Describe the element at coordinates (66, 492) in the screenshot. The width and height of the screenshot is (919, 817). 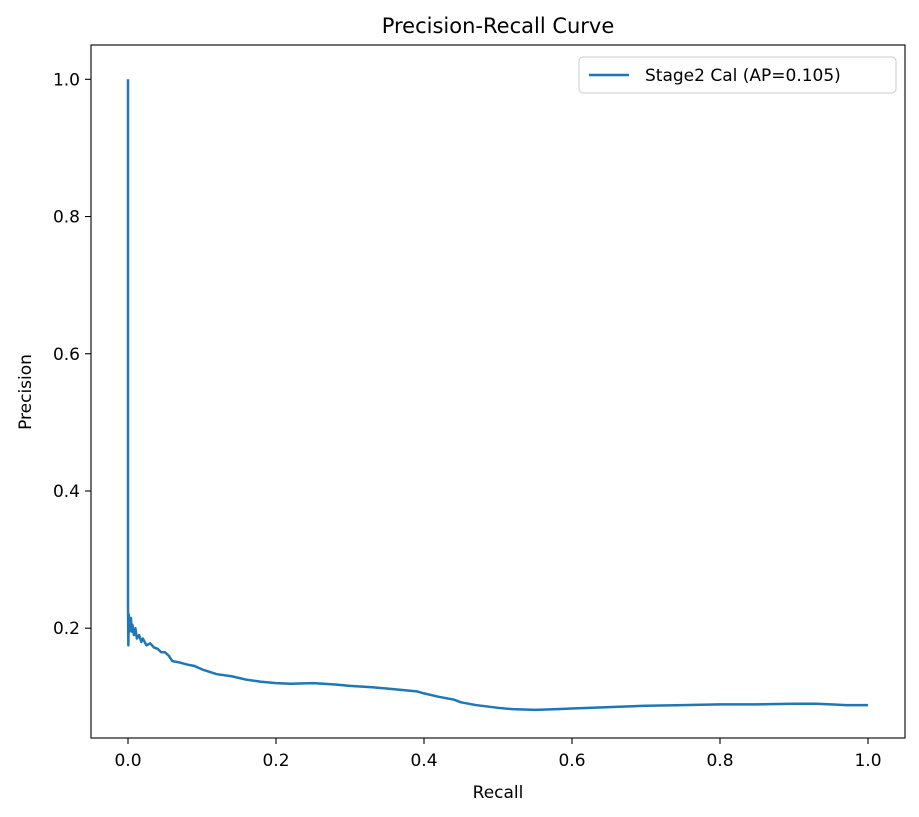
I see `y-tick-label: 0.4` at that location.